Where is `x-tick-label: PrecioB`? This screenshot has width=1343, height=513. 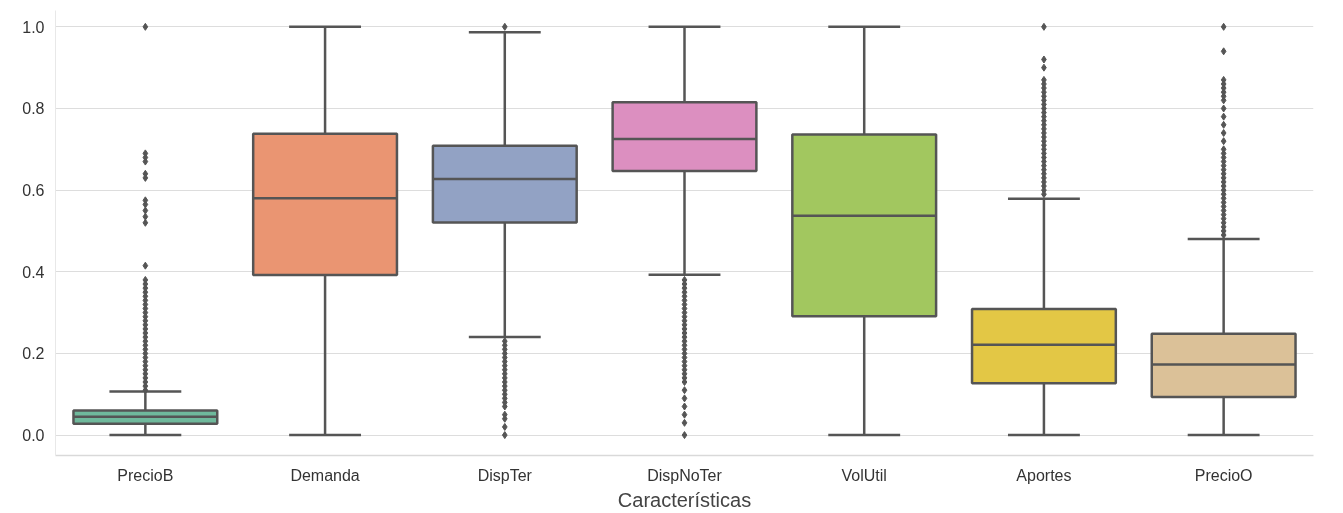 x-tick-label: PrecioB is located at coordinates (145, 475).